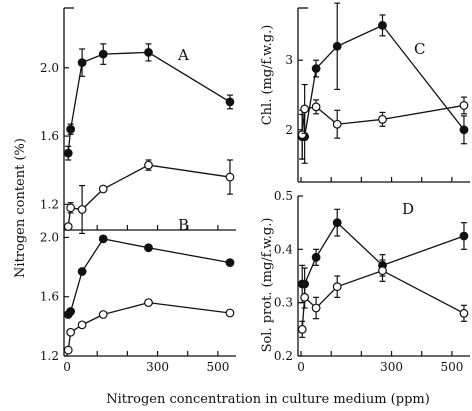  What do you see at coordinates (149, 195) in the screenshot?
I see `panel-a-open-series-line` at bounding box center [149, 195].